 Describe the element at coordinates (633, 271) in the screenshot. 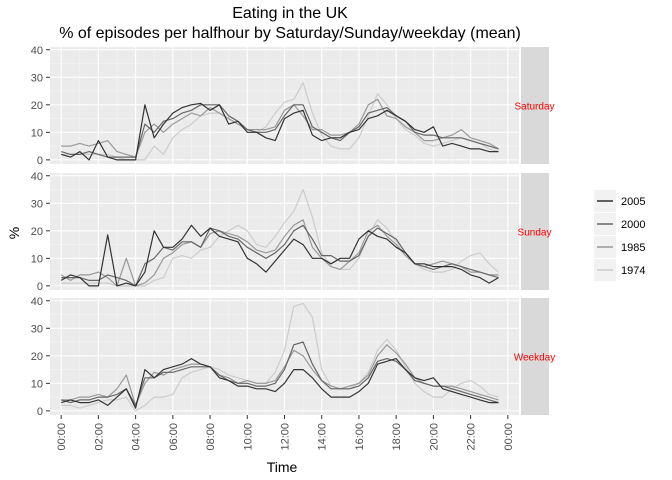

I see `legend-label: 1974` at that location.